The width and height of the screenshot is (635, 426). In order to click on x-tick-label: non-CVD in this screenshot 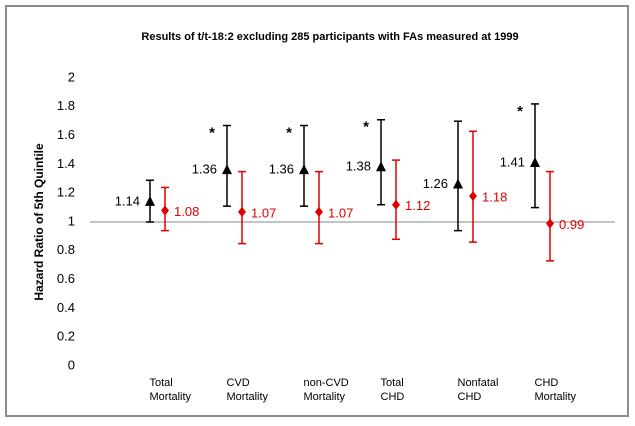, I will do `click(326, 383)`.